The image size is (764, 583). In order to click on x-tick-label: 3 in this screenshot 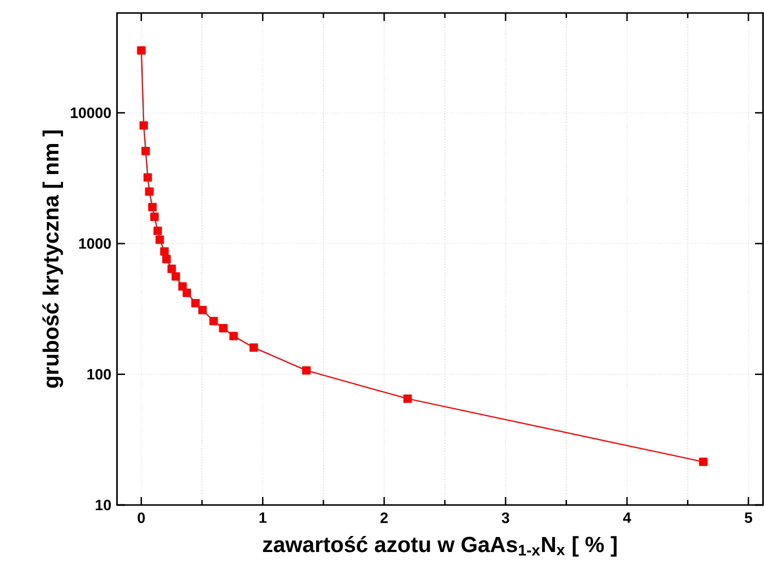, I will do `click(506, 518)`.